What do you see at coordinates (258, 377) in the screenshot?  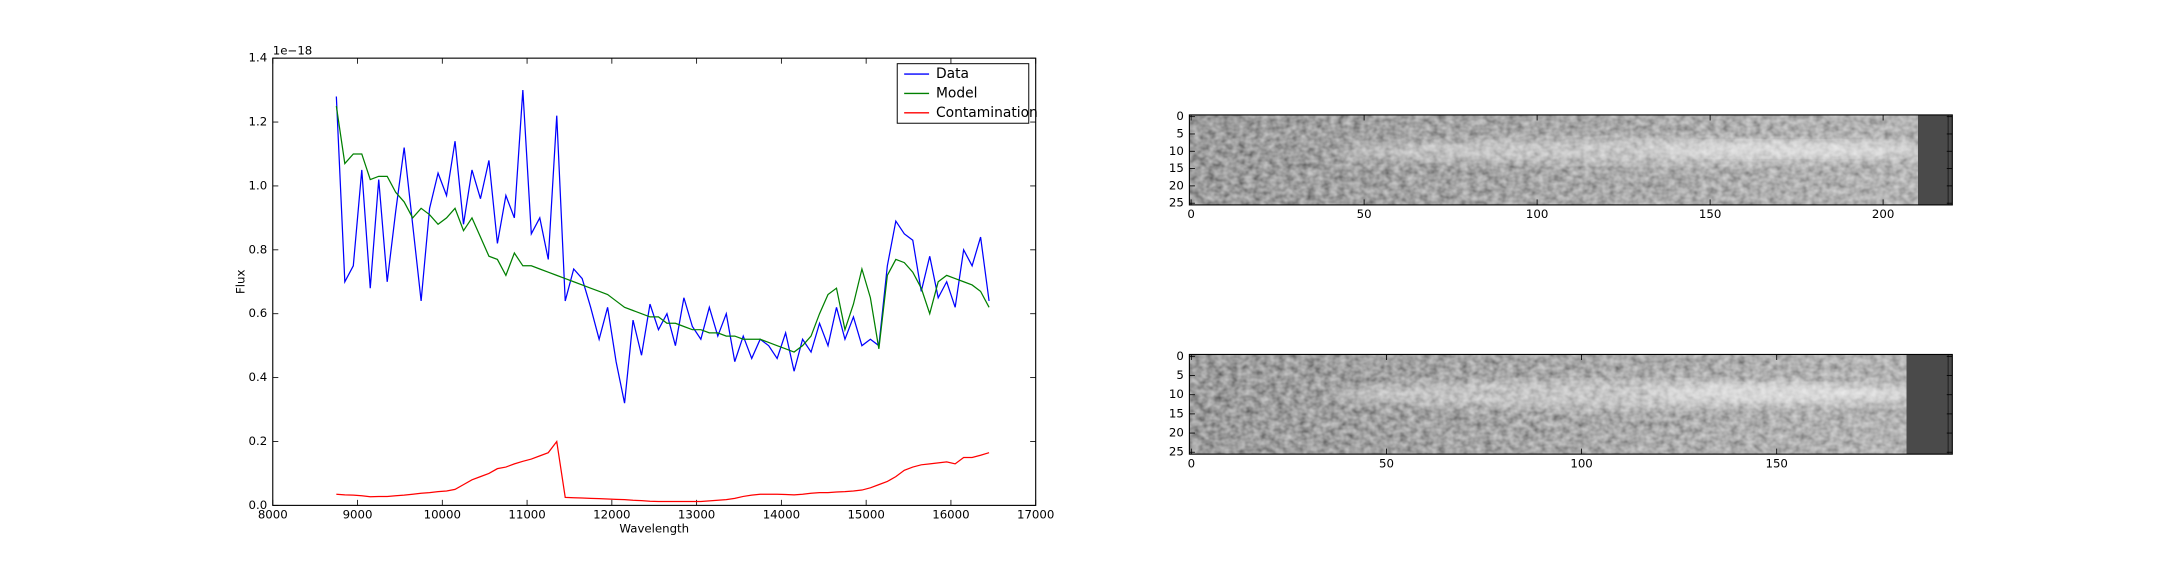 I see `y-tick-label: 0.4` at bounding box center [258, 377].